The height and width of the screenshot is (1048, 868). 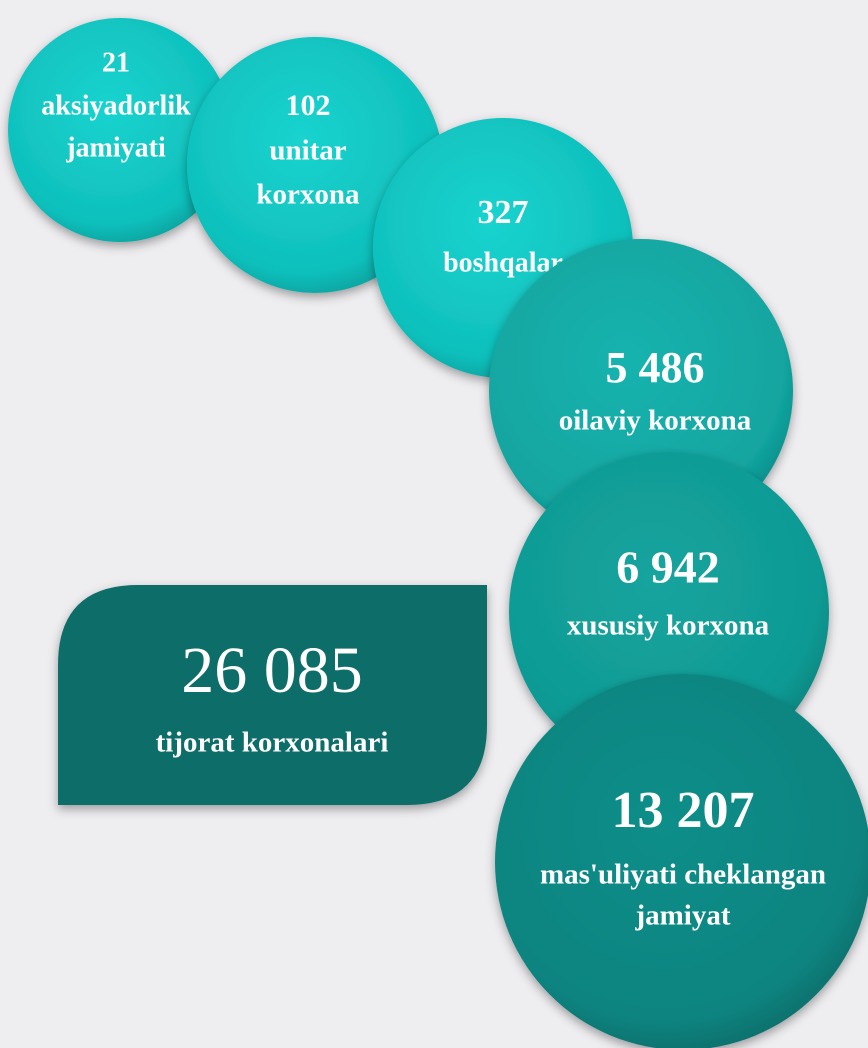 What do you see at coordinates (668, 626) in the screenshot?
I see `bubble-label: xususiy korxona` at bounding box center [668, 626].